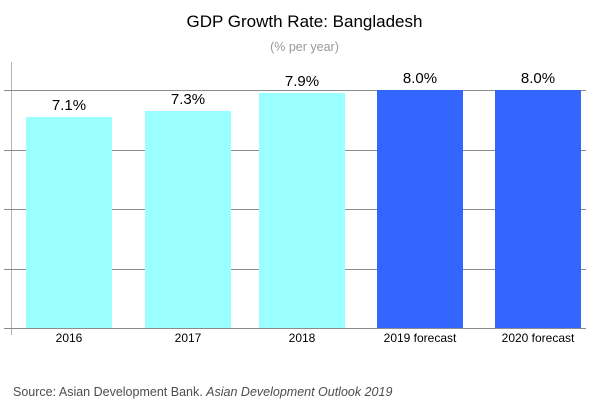 The image size is (609, 417). Describe the element at coordinates (304, 47) in the screenshot. I see `chart-subtitle: (% per year)` at that location.